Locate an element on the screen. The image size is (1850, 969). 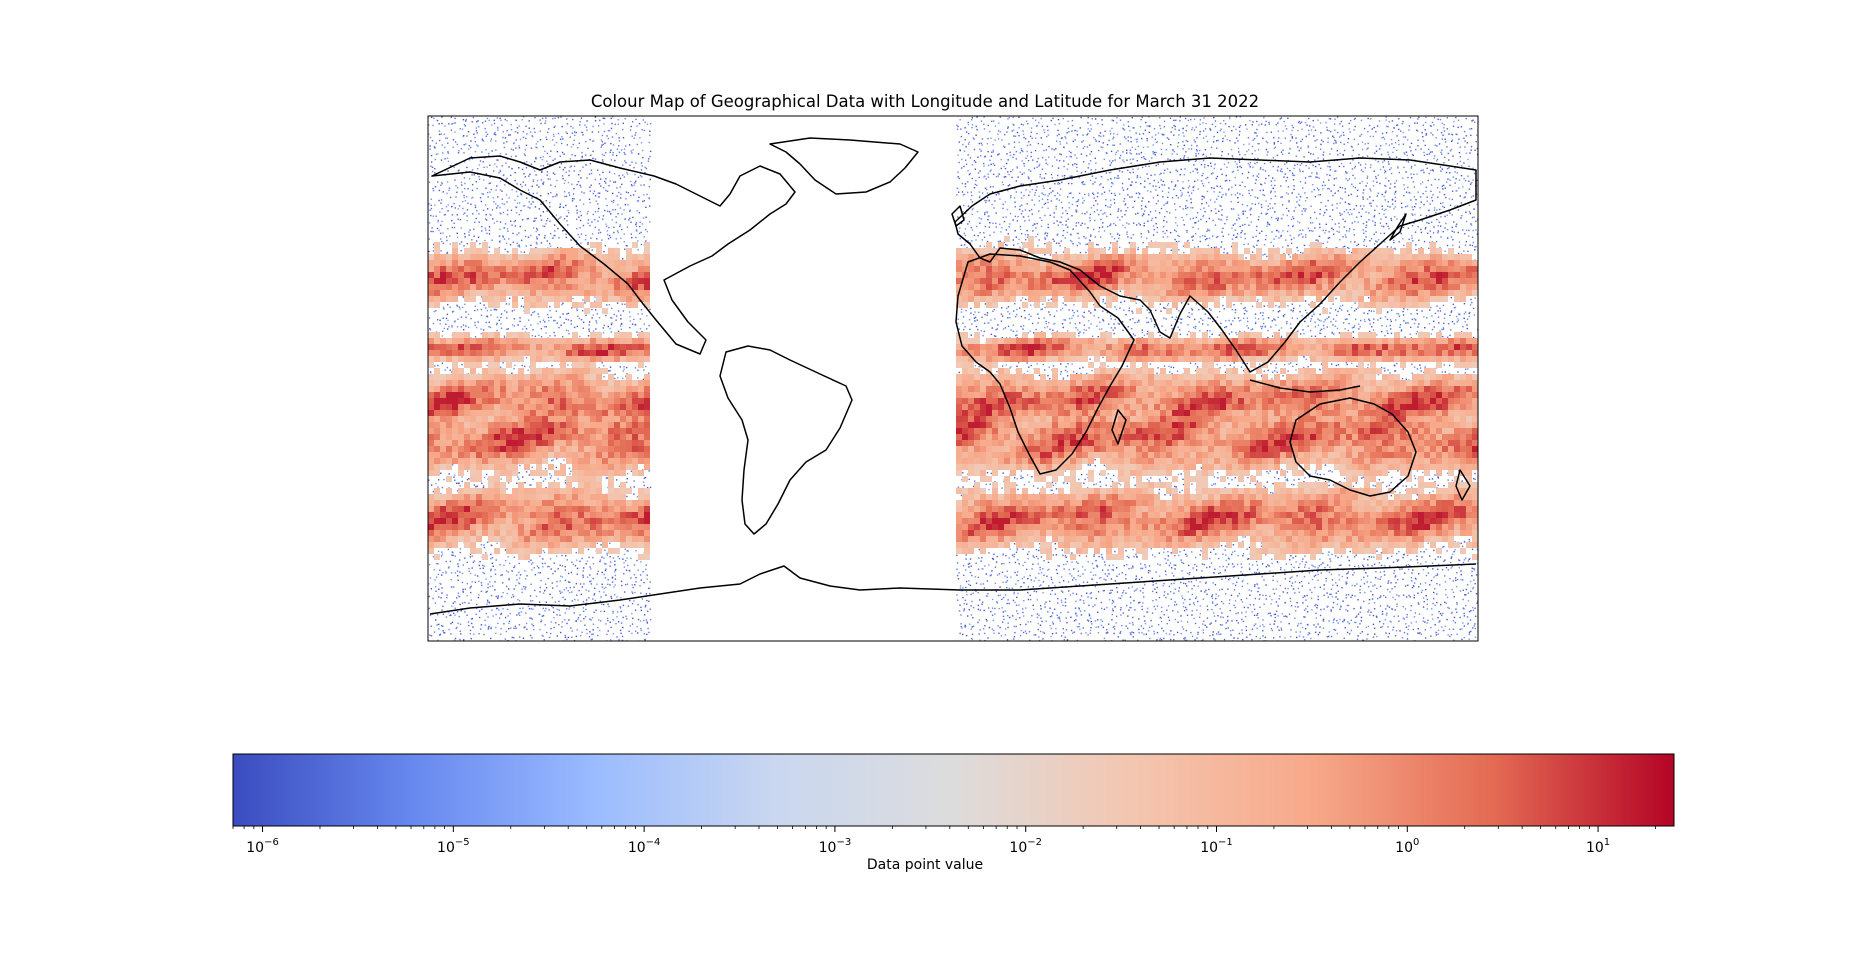
colorbar-tick-label: 10⁰ is located at coordinates (1407, 846).